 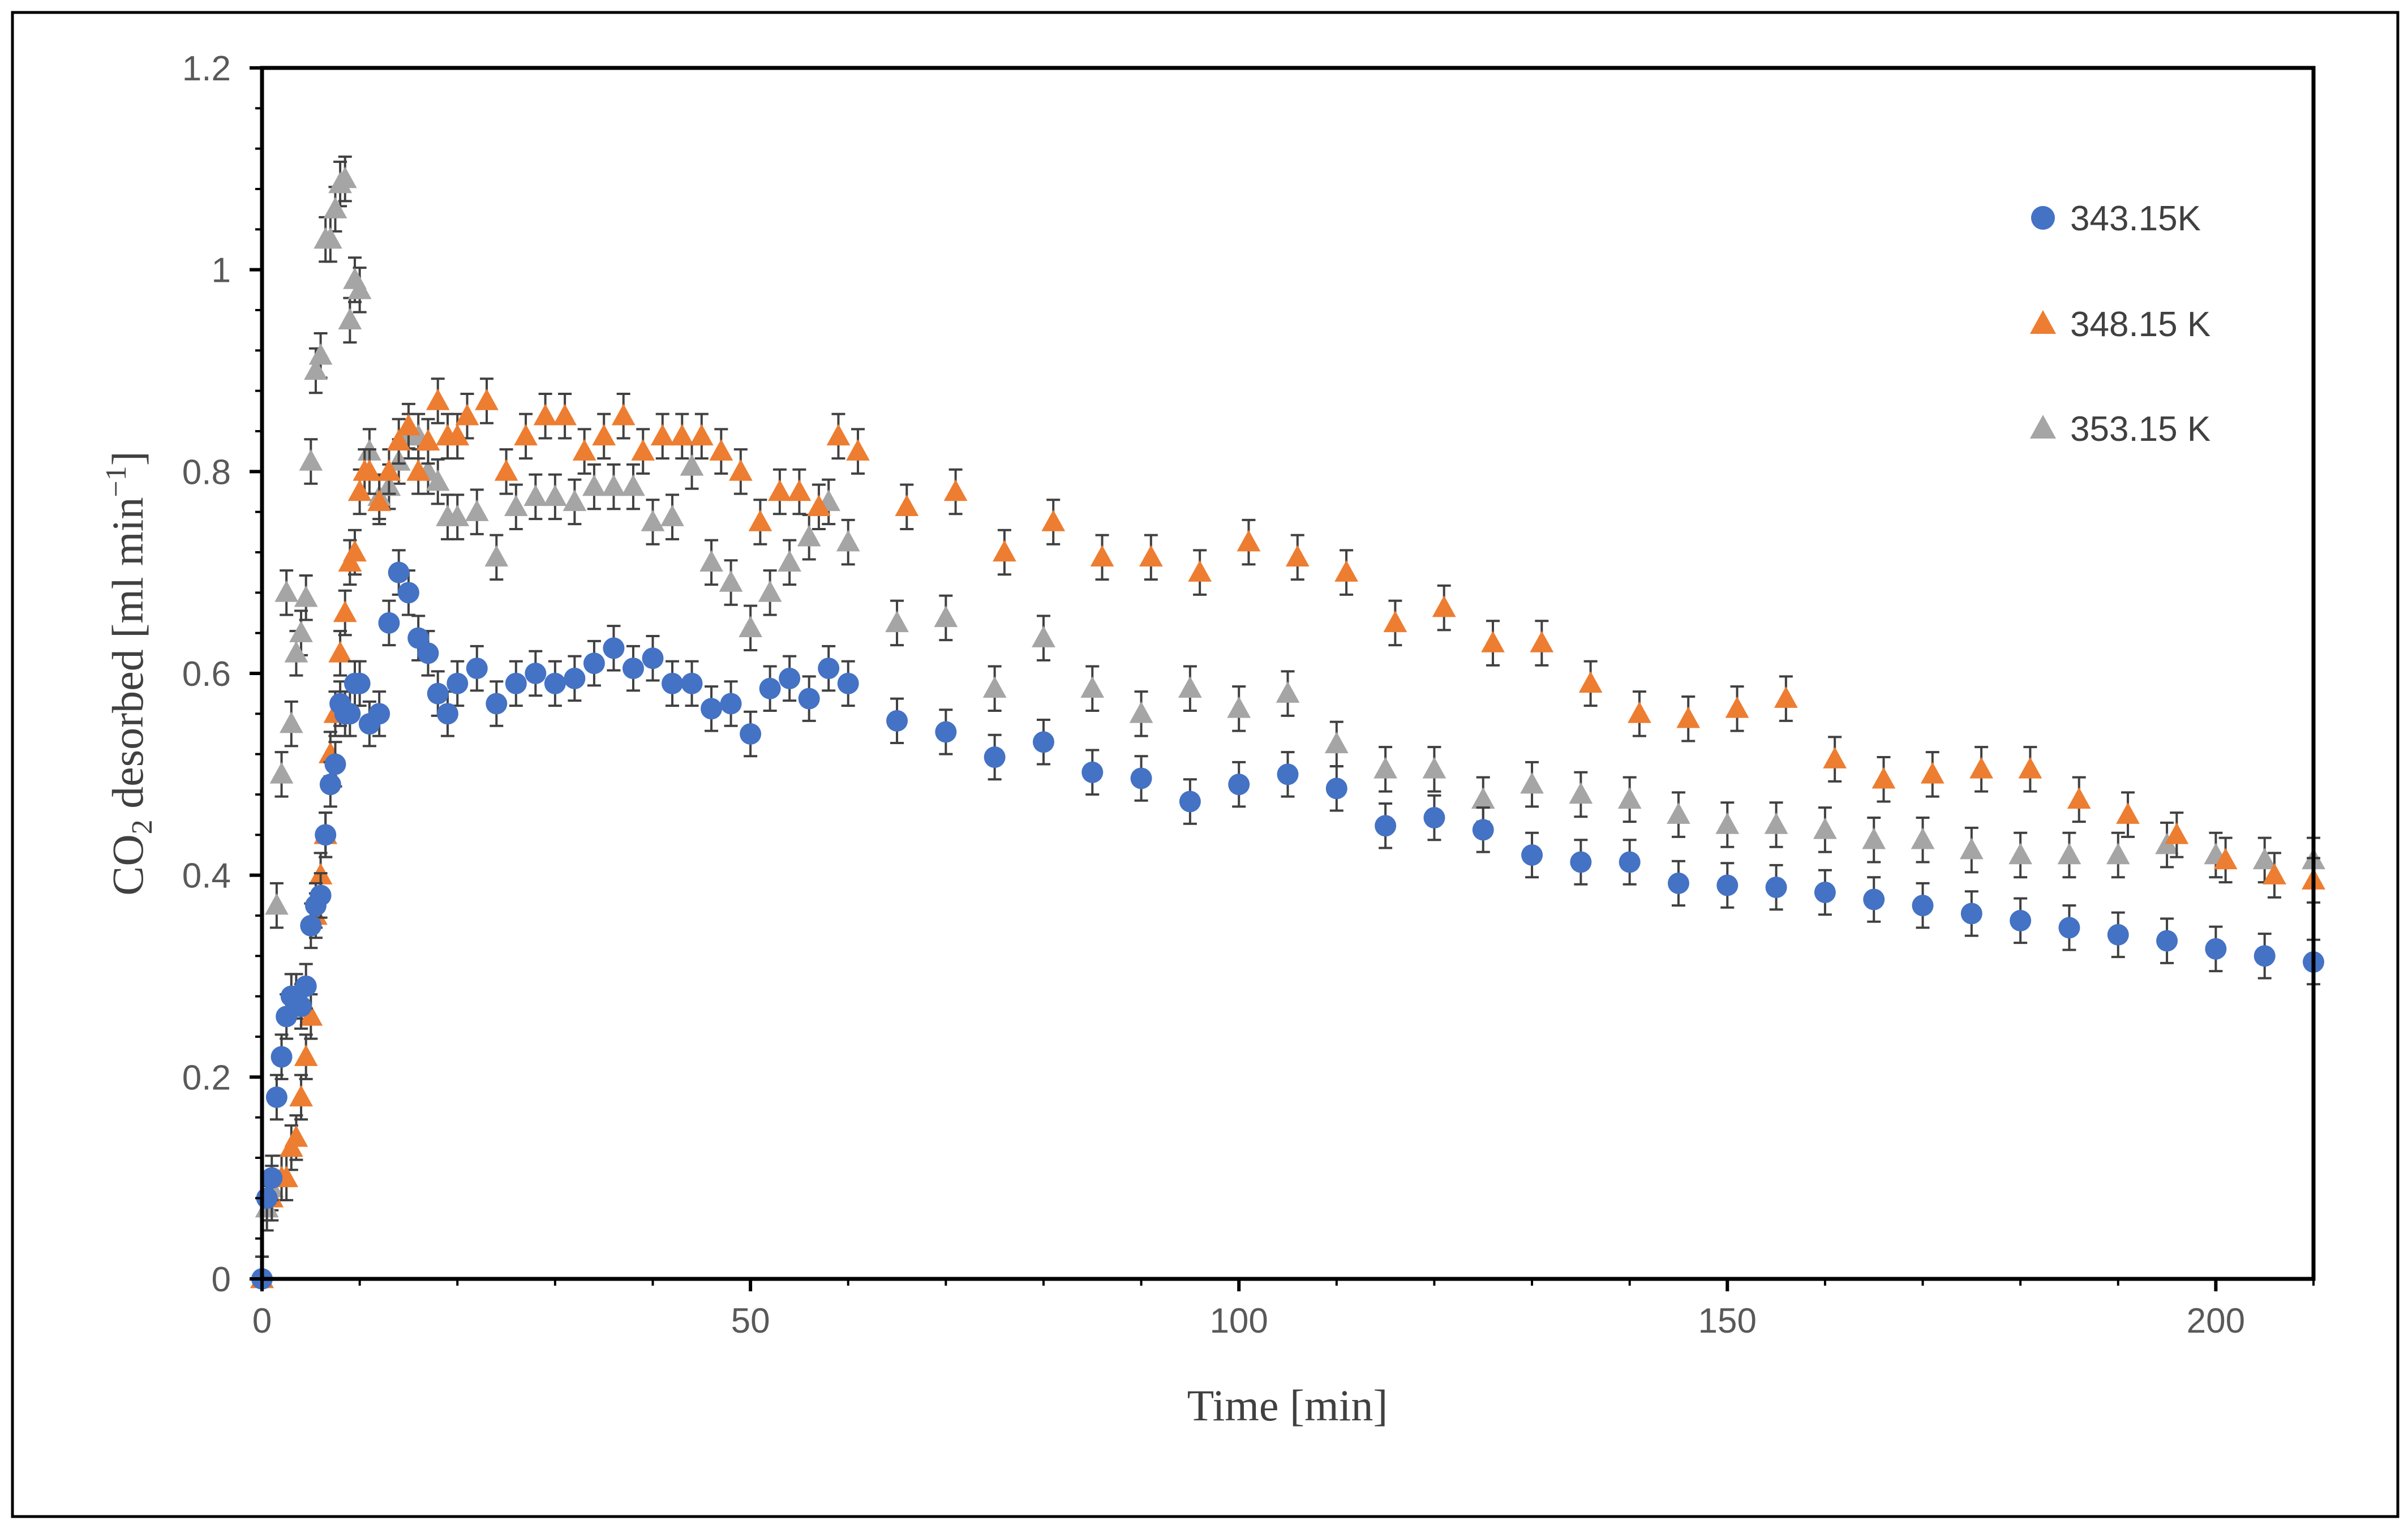 What do you see at coordinates (206, 674) in the screenshot?
I see `y-tick-label: 0.6` at bounding box center [206, 674].